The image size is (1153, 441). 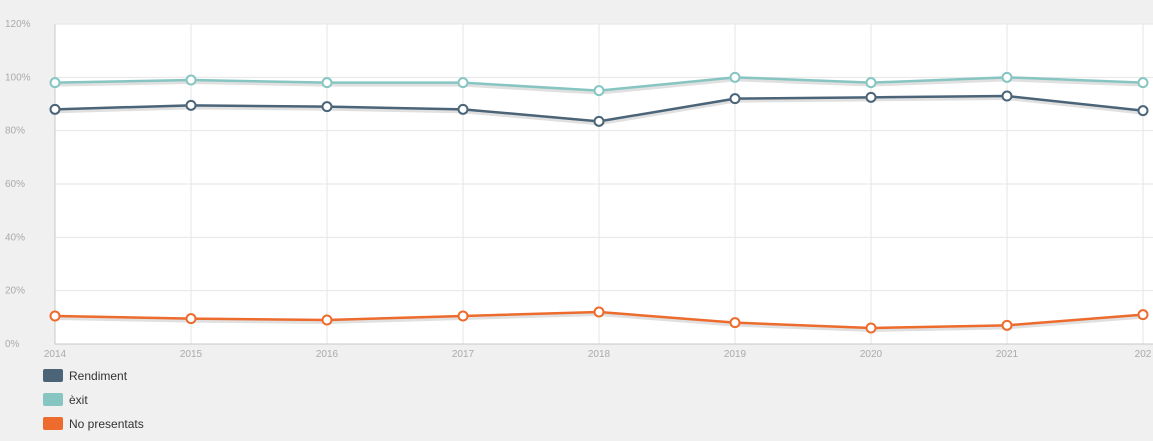 I want to click on y-axis-ticks: 0% 20% 40% 60% 80% 100% 120%, so click(x=18, y=184).